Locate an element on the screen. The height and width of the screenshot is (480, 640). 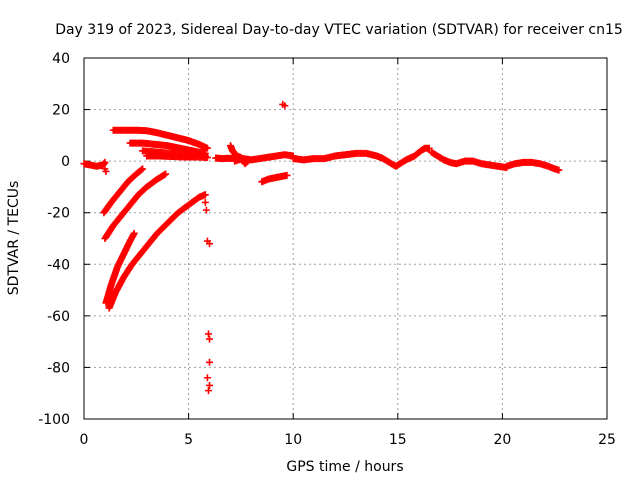
y-tick-label: -20 is located at coordinates (58, 214).